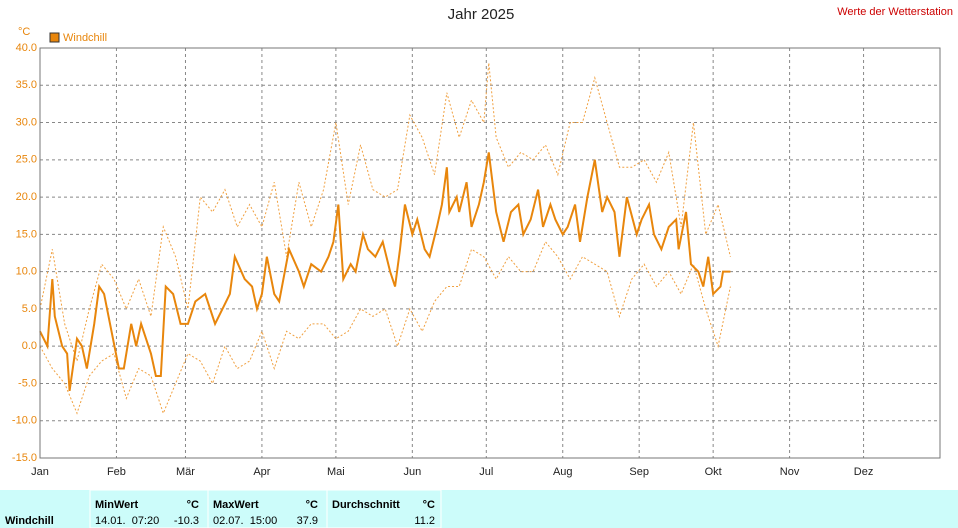 The height and width of the screenshot is (528, 958). Describe the element at coordinates (424, 521) in the screenshot. I see `cell-value: 11.2` at that location.